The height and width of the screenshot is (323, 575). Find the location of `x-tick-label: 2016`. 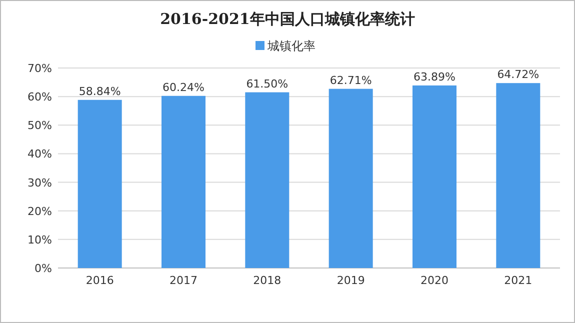

x-tick-label: 2016 is located at coordinates (100, 280).